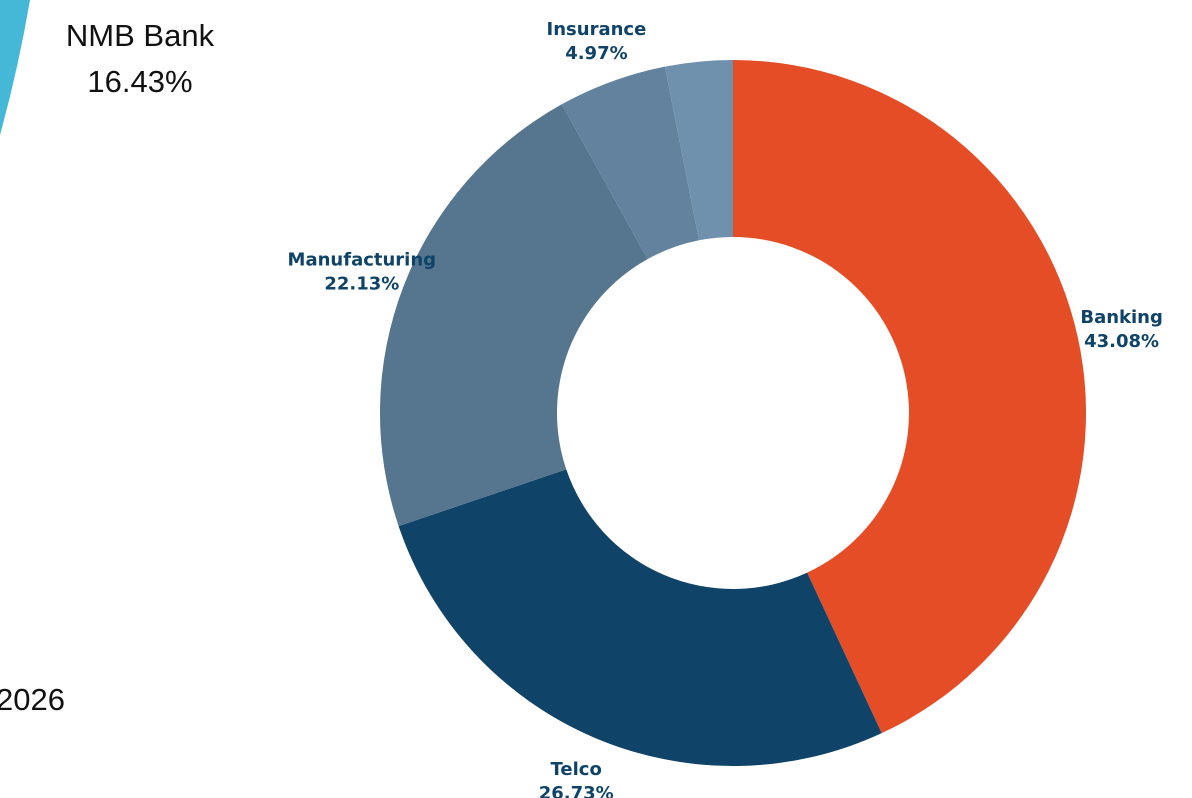  What do you see at coordinates (596, 53) in the screenshot?
I see `slice-value-label: 4.97%` at bounding box center [596, 53].